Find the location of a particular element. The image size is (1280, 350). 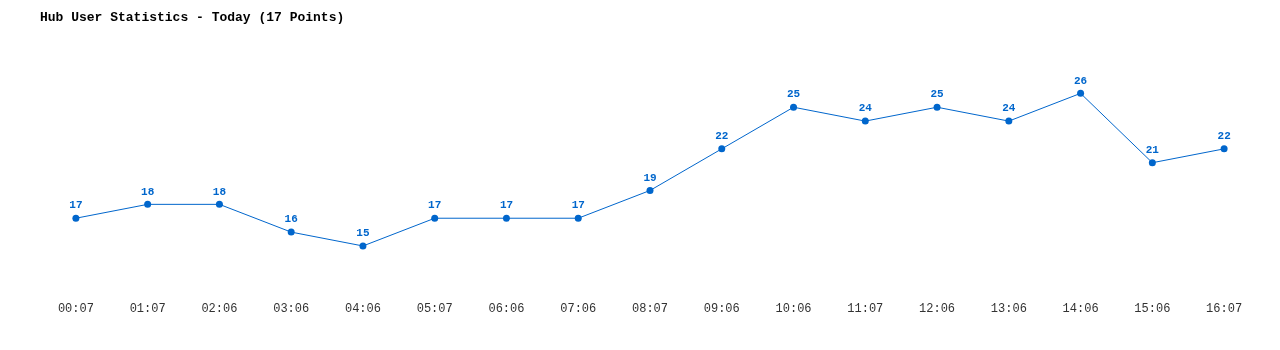

x-tick-label: 01:07 is located at coordinates (147, 308).